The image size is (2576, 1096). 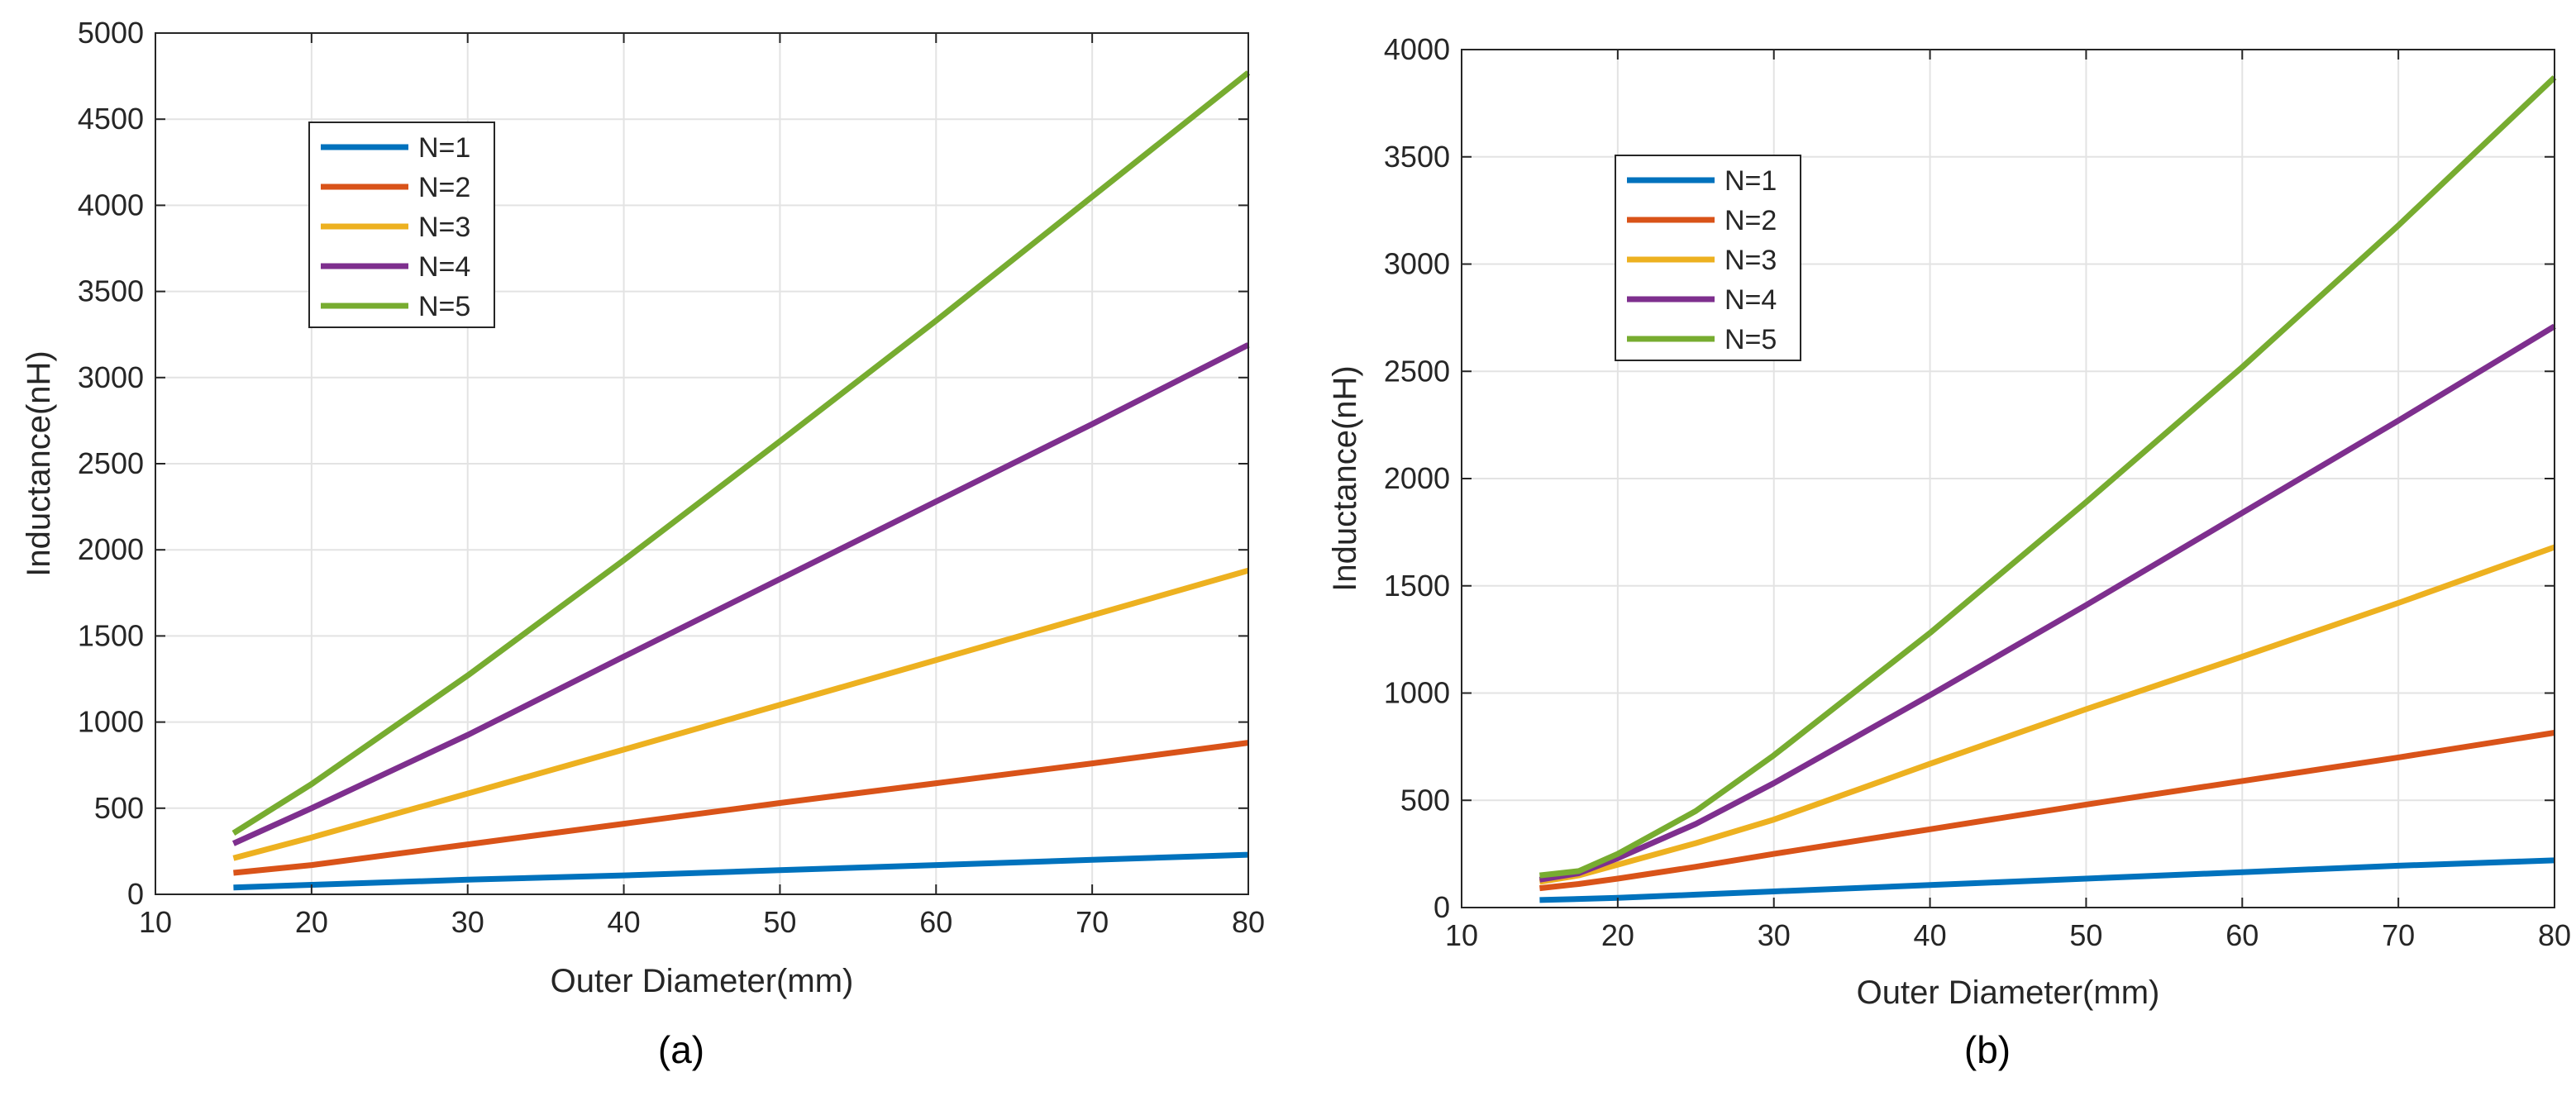 I want to click on y-tick-label: 5000, so click(x=111, y=33).